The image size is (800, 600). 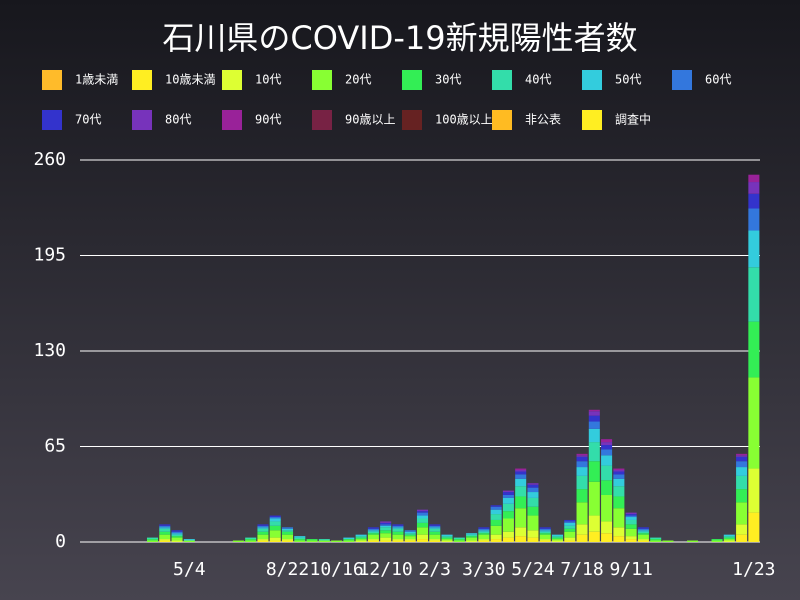 What do you see at coordinates (435, 569) in the screenshot?
I see `x-tick-label: 2/3` at bounding box center [435, 569].